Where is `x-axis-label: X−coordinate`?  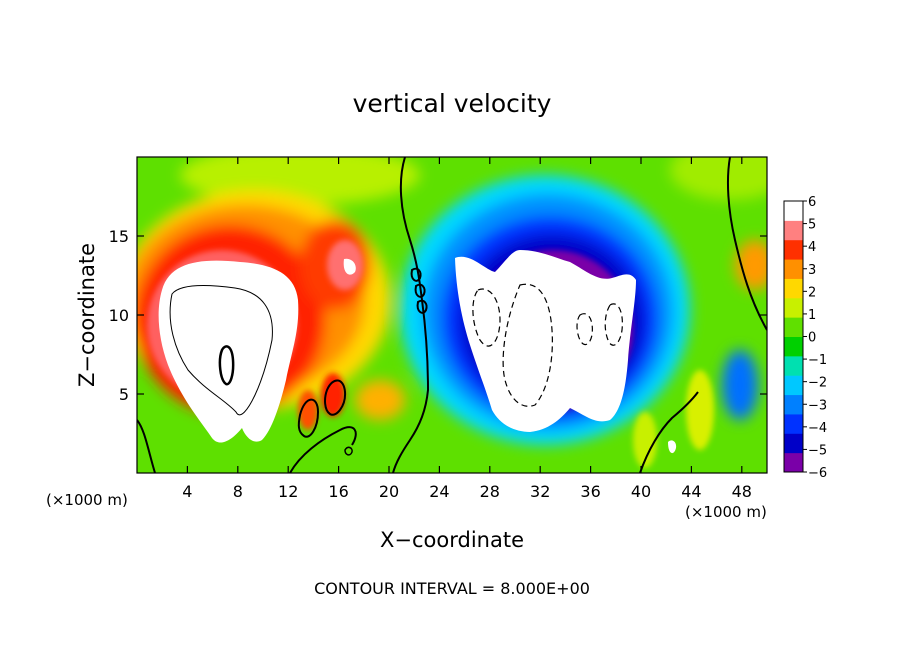 x-axis-label: X−coordinate is located at coordinates (452, 540).